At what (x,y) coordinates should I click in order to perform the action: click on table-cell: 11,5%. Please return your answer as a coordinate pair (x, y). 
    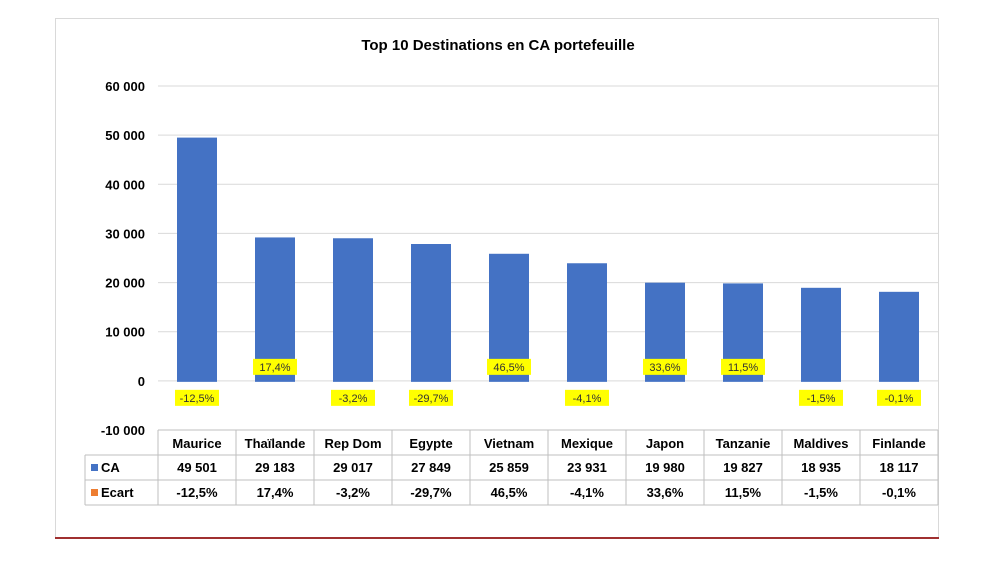
    Looking at the image, I should click on (743, 492).